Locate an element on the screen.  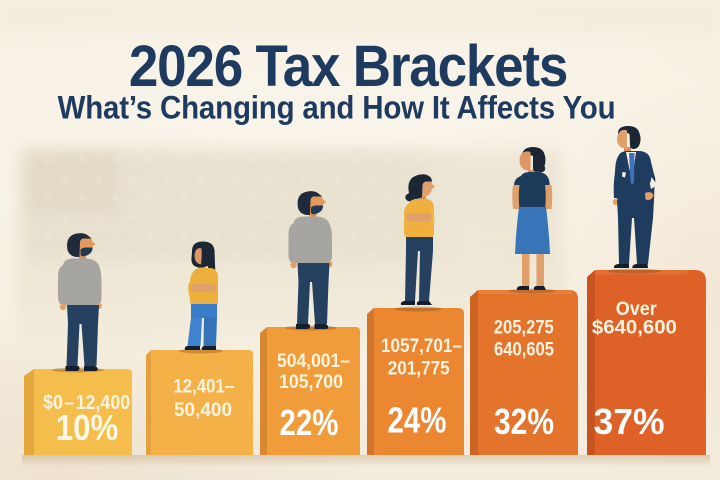
svg-text: 12,401– is located at coordinates (203, 387).